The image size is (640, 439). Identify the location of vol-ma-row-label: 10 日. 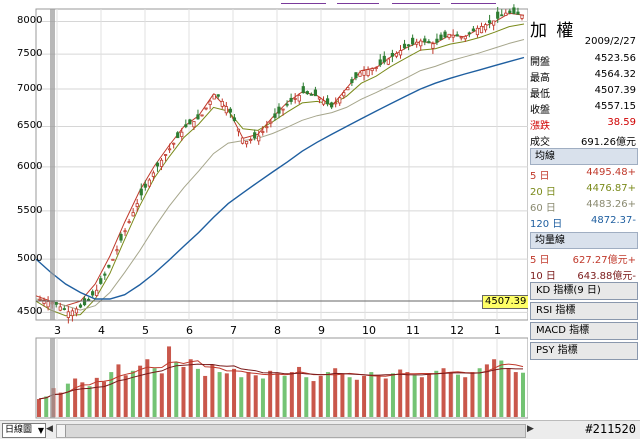
(543, 276).